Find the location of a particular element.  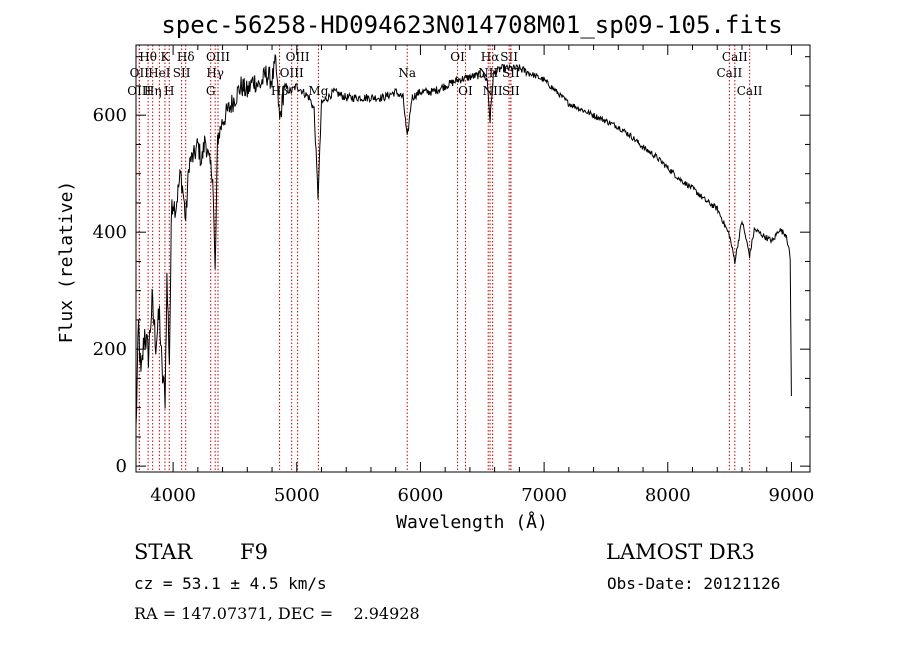

survey-name: LAMOST DR3 is located at coordinates (680, 552).